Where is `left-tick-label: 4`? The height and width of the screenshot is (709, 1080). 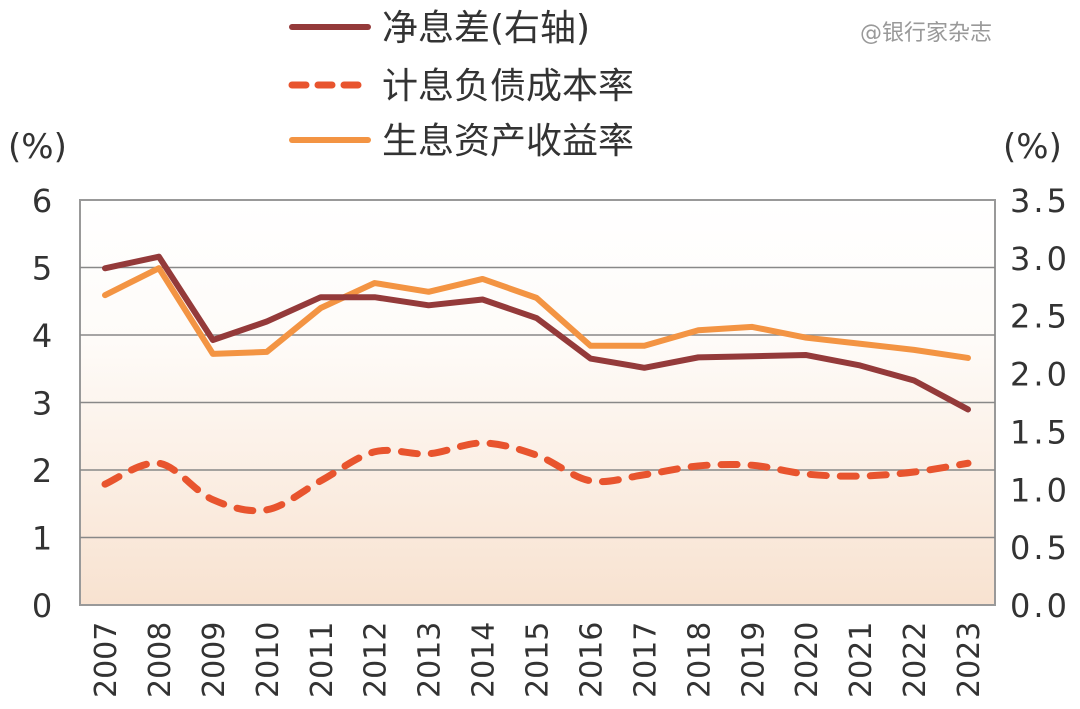 left-tick-label: 4 is located at coordinates (42, 336).